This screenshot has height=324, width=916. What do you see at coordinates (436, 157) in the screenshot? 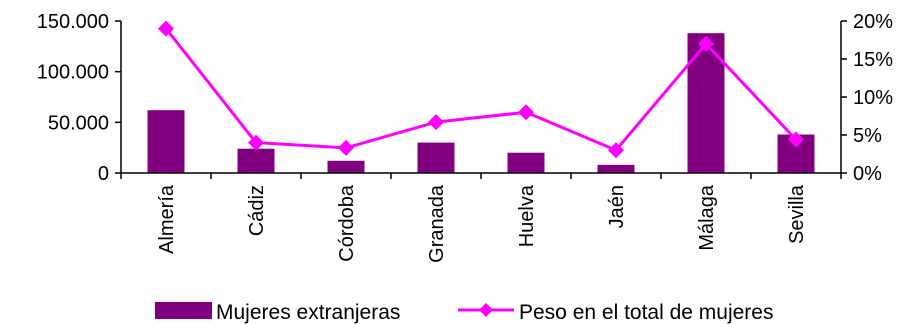
I see `bar-granada` at bounding box center [436, 157].